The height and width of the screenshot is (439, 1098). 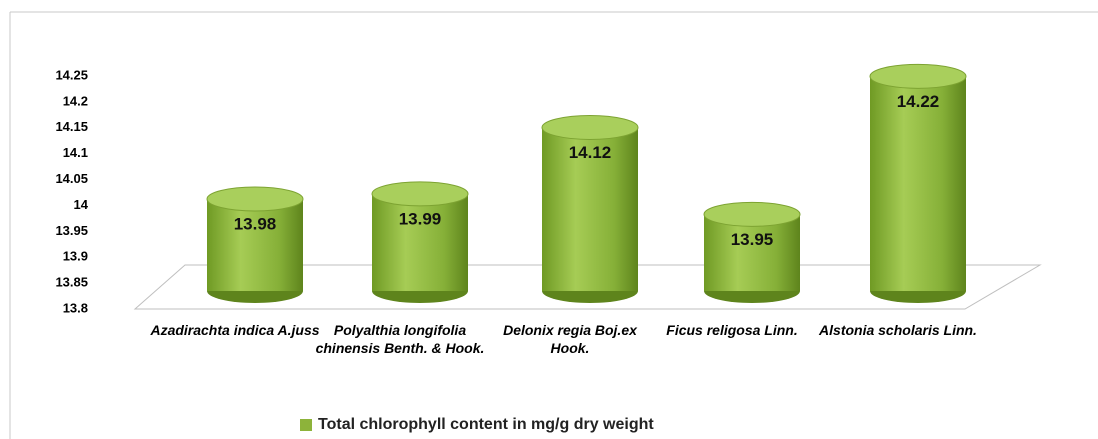 What do you see at coordinates (71, 282) in the screenshot?
I see `y-tick-label: 13.85` at bounding box center [71, 282].